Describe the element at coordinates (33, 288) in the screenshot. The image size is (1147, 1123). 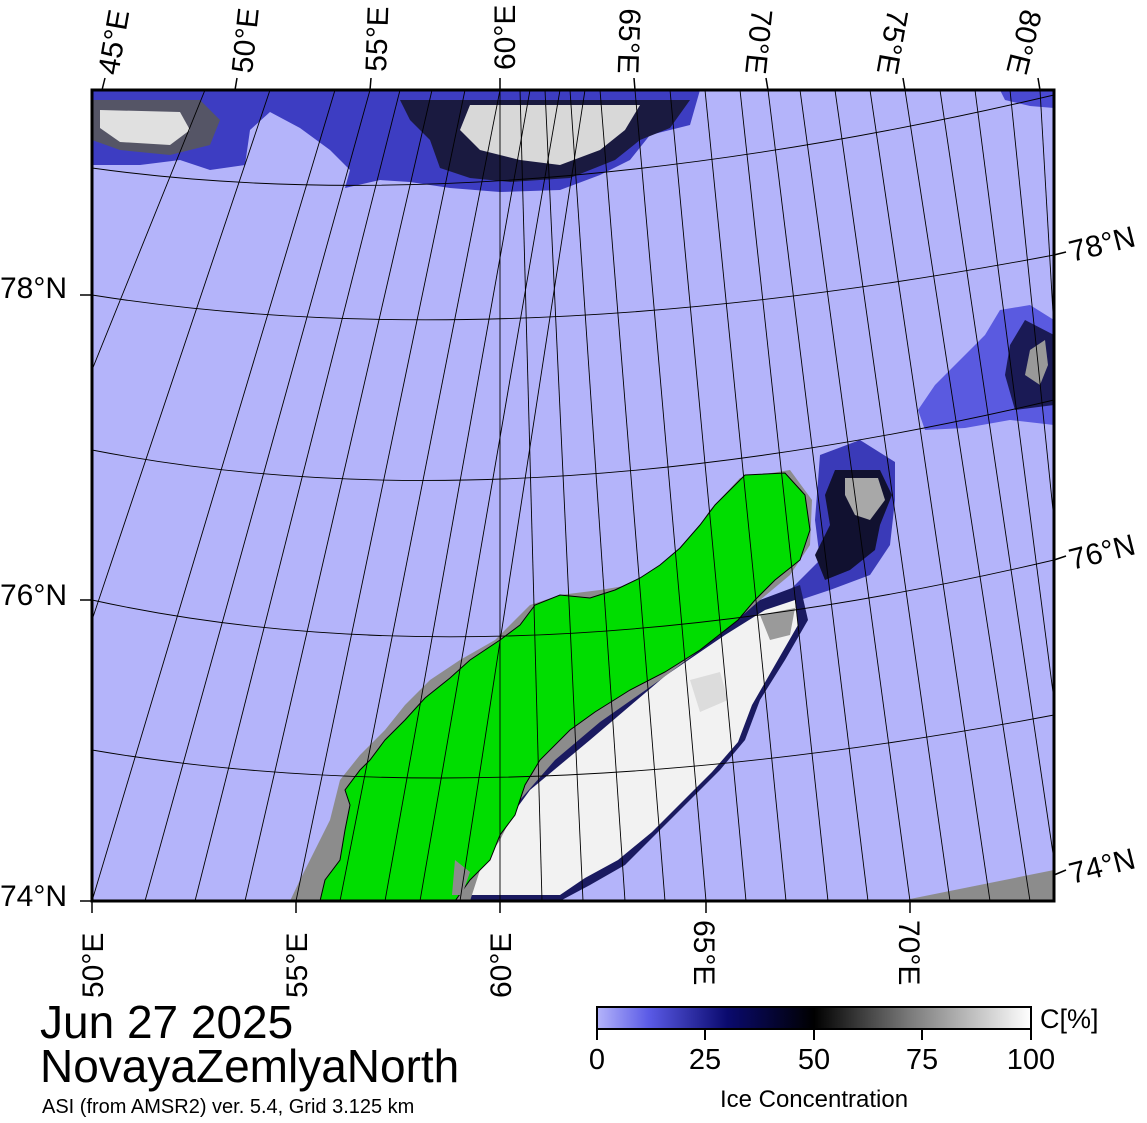
I see `left-lat-label: 78°N` at that location.